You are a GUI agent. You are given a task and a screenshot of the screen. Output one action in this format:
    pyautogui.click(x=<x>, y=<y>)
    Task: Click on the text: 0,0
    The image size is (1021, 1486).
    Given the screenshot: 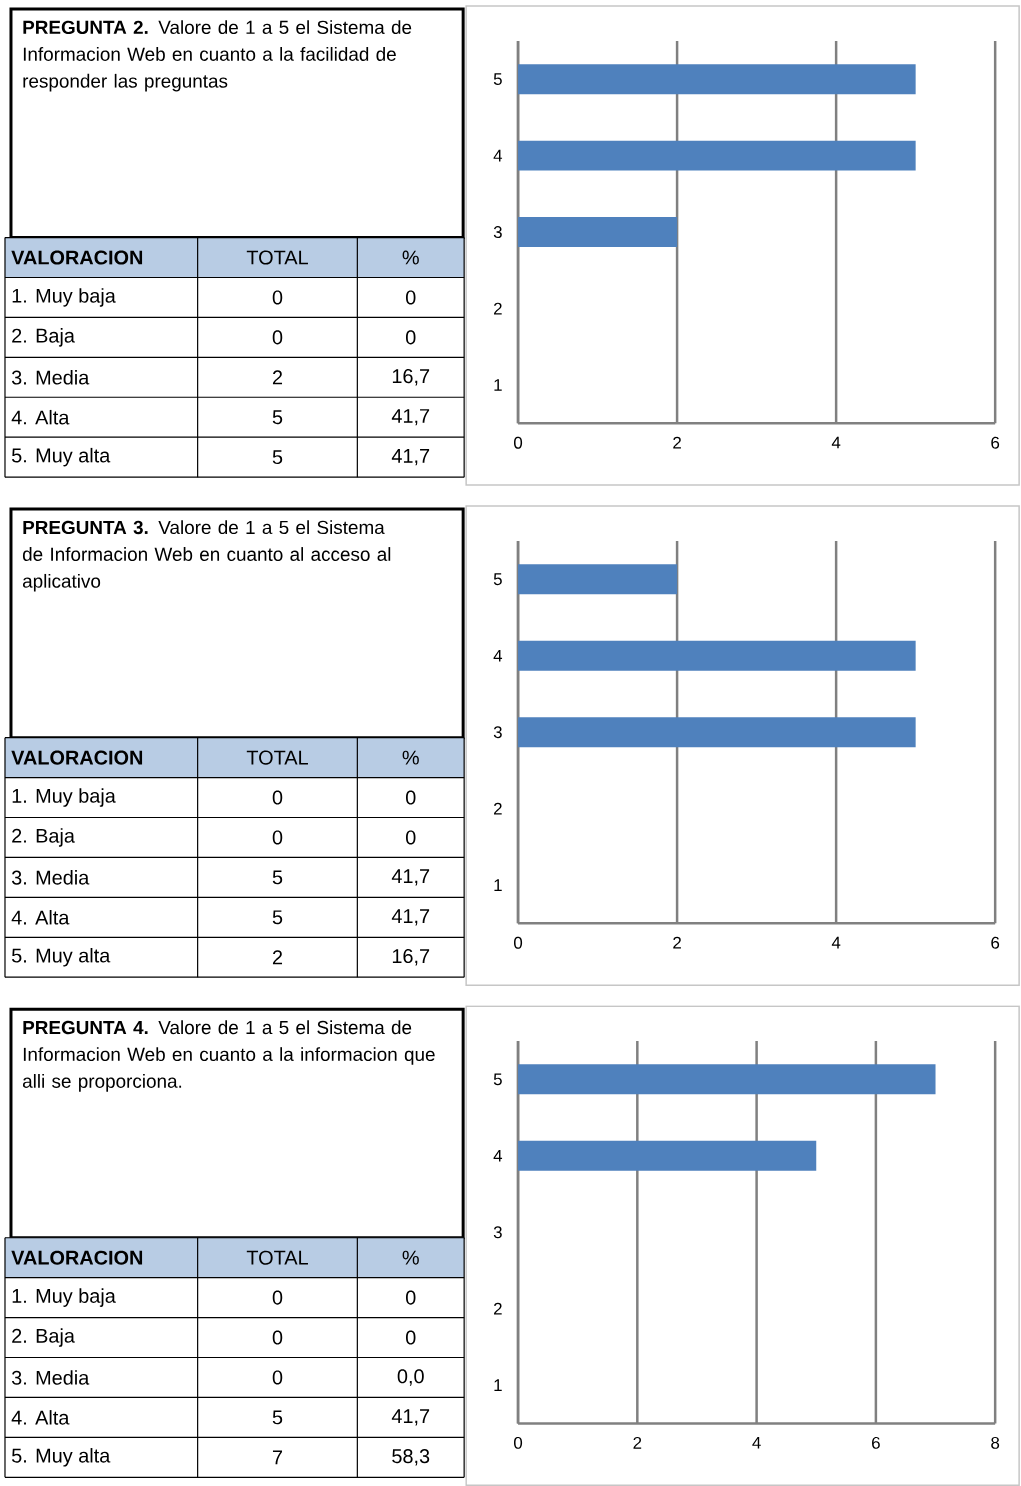 What is the action you would take?
    pyautogui.click(x=410, y=1377)
    